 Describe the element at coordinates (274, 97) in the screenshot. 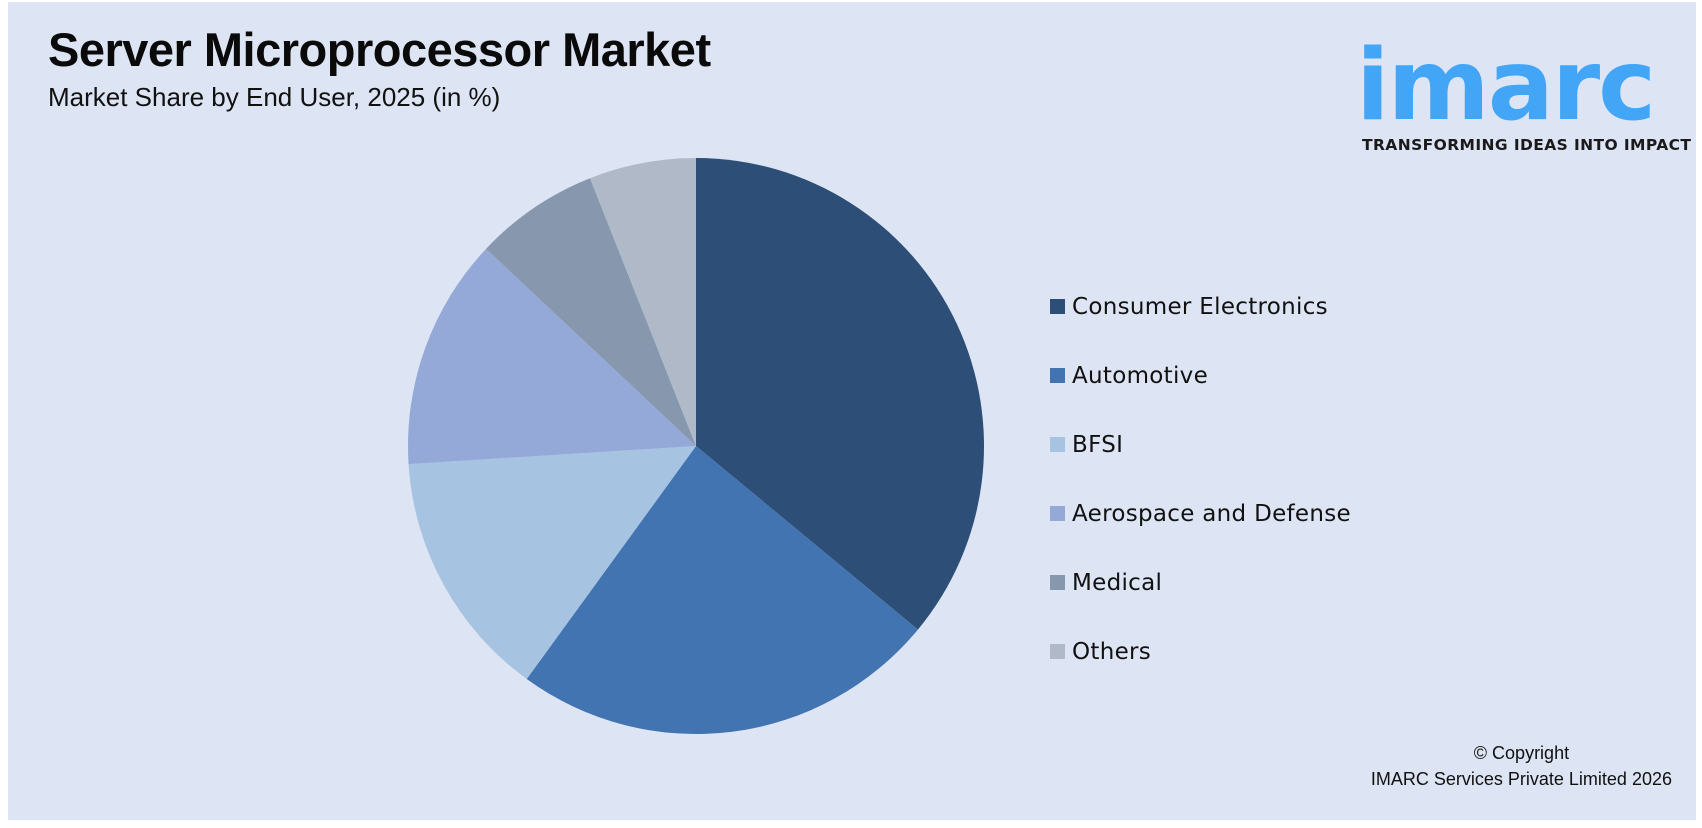

I see `chart-subtitle: Market Share by End User, 2025 (in %)` at that location.